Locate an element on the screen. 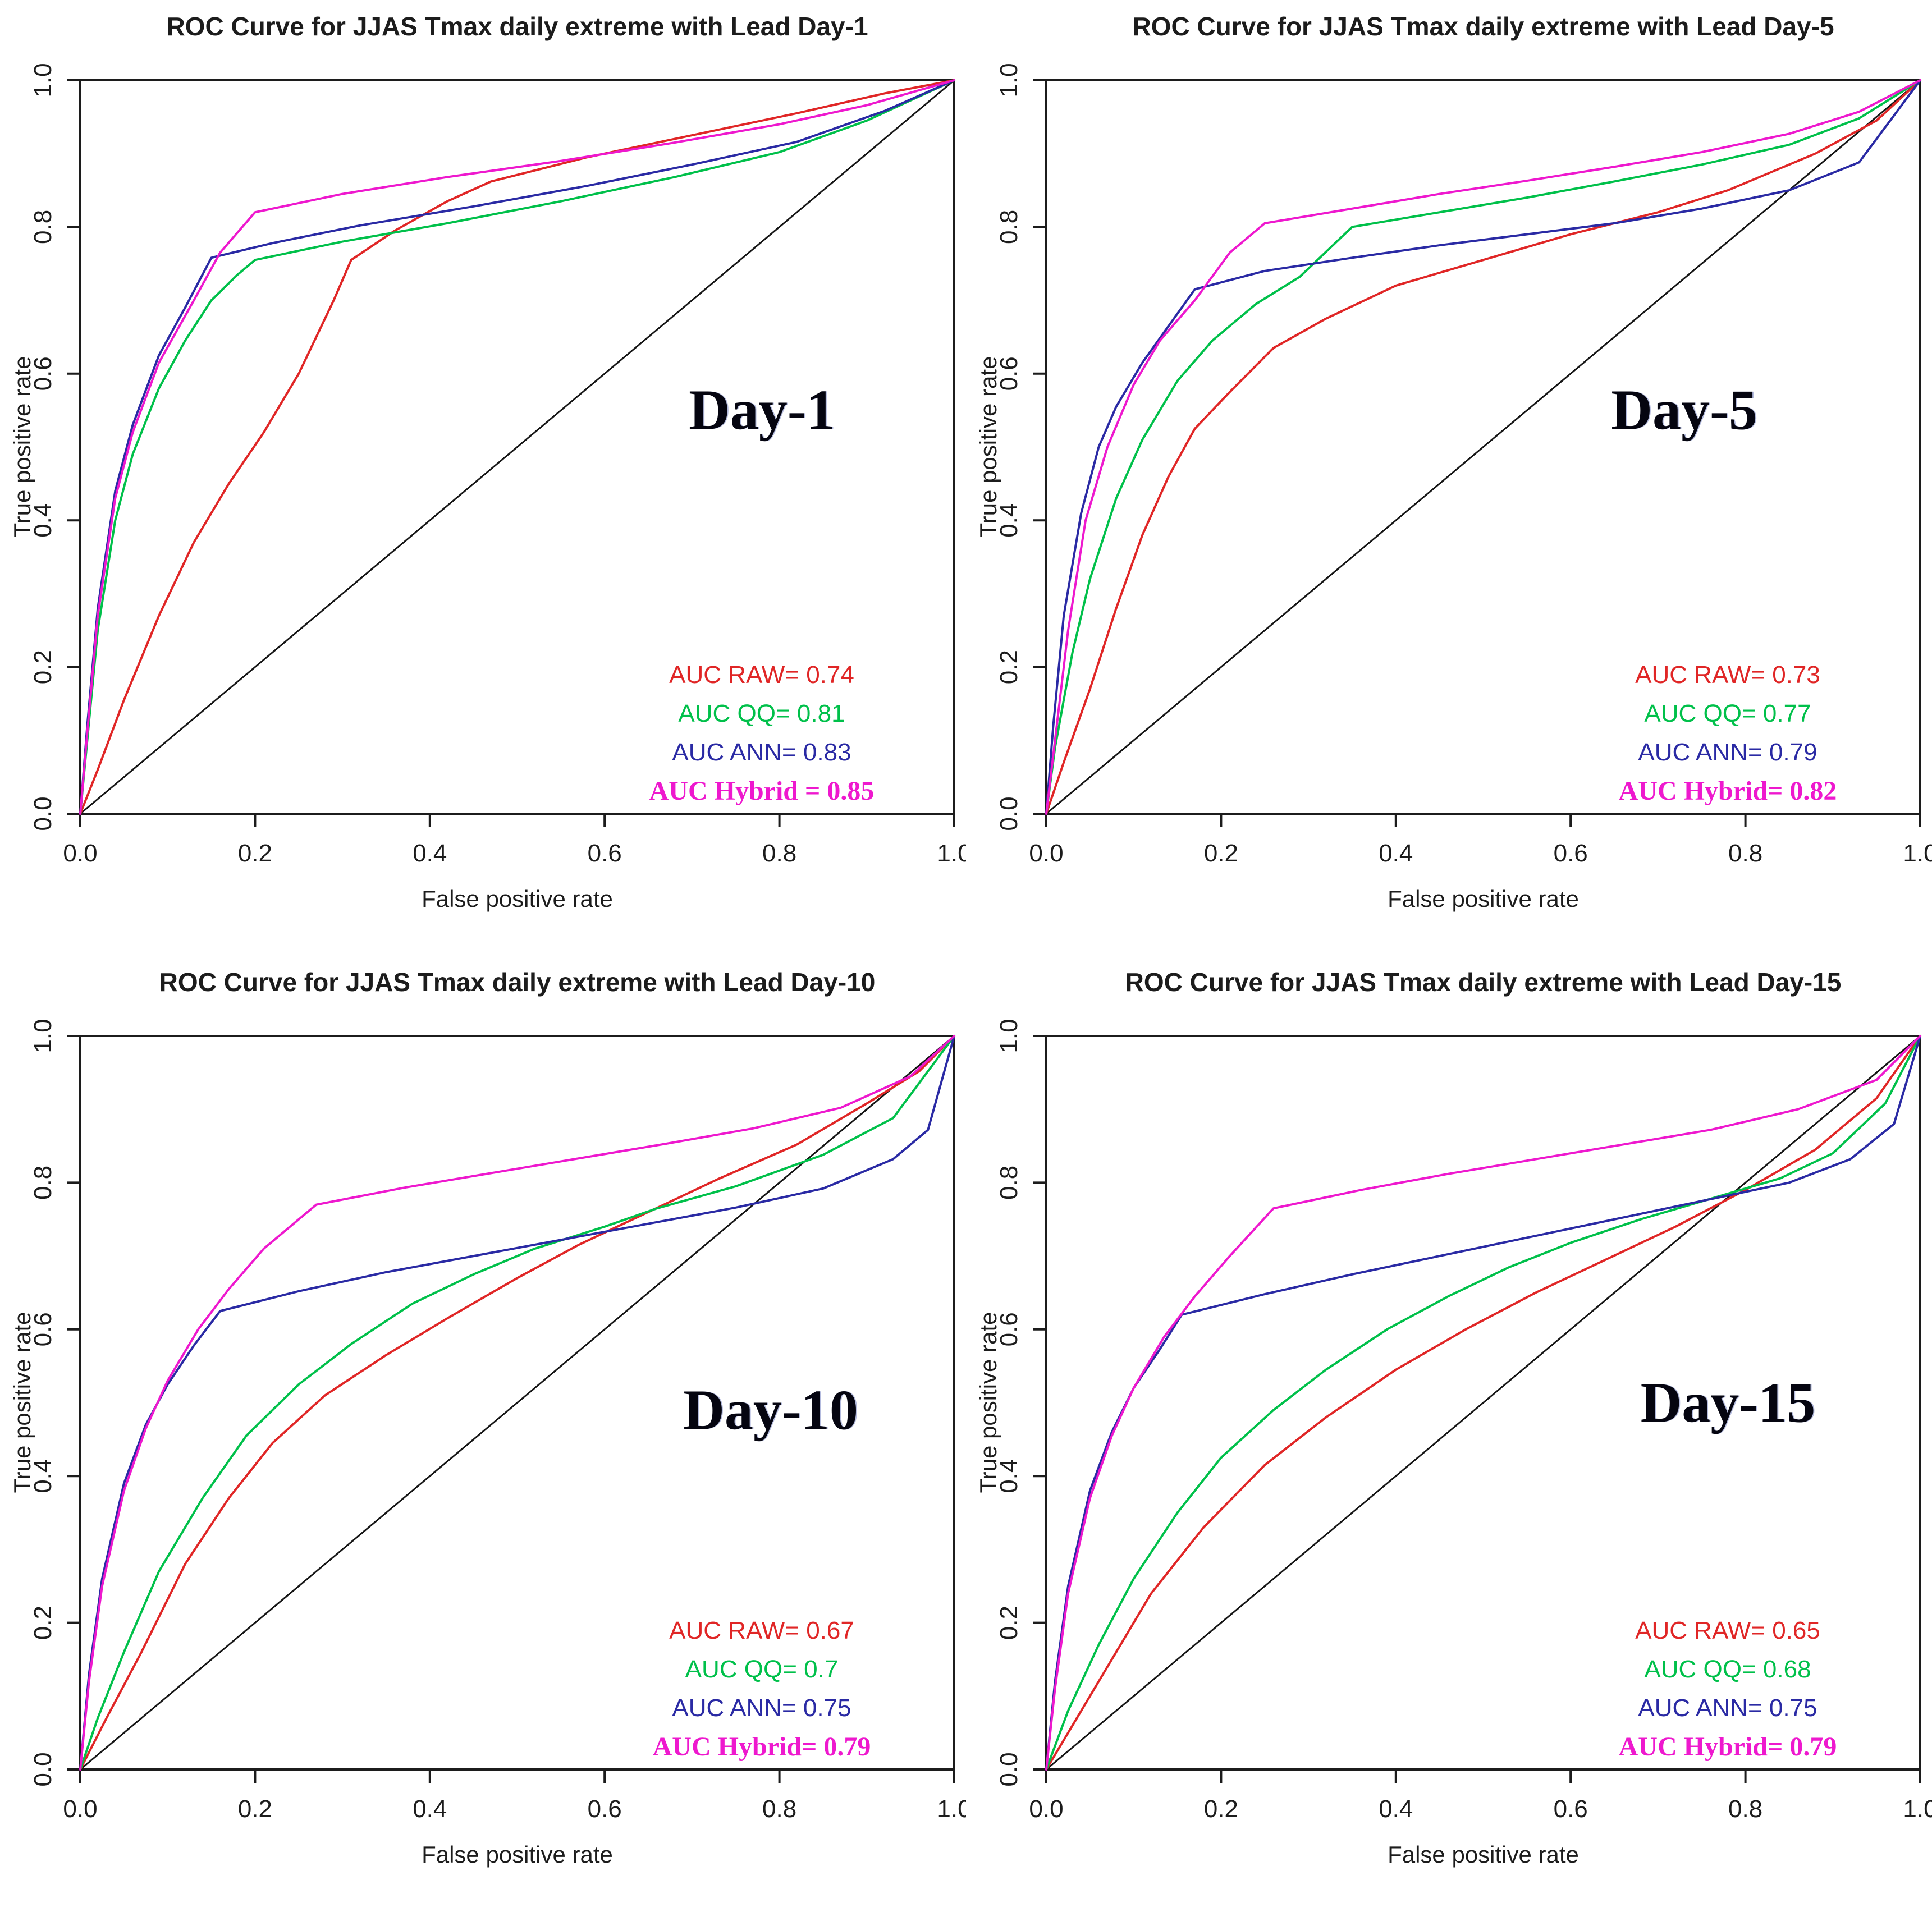  auc-raw-text: AUC RAW= 0.65 is located at coordinates (1727, 1631).